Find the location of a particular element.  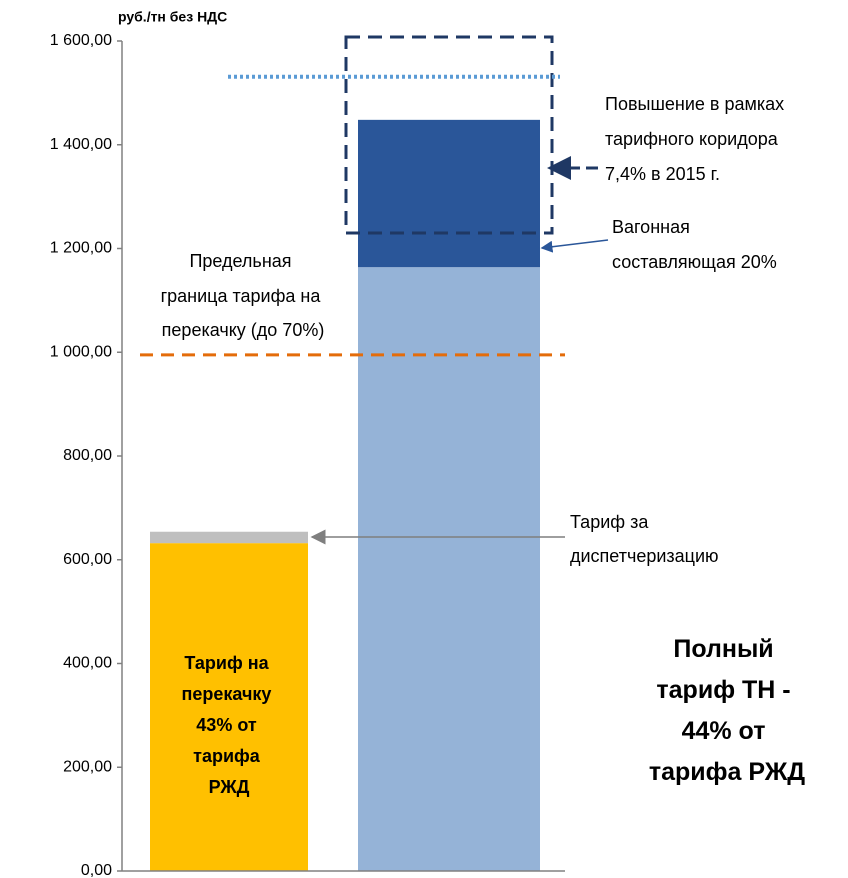

y-tick-label: 600,00 is located at coordinates (87, 559).